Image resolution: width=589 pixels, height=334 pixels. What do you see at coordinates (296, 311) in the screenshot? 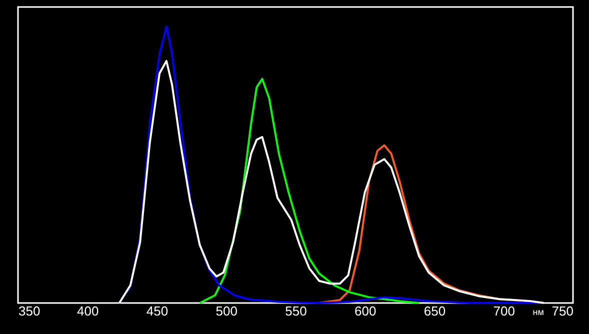
I see `x-tick-label: 550` at bounding box center [296, 311].